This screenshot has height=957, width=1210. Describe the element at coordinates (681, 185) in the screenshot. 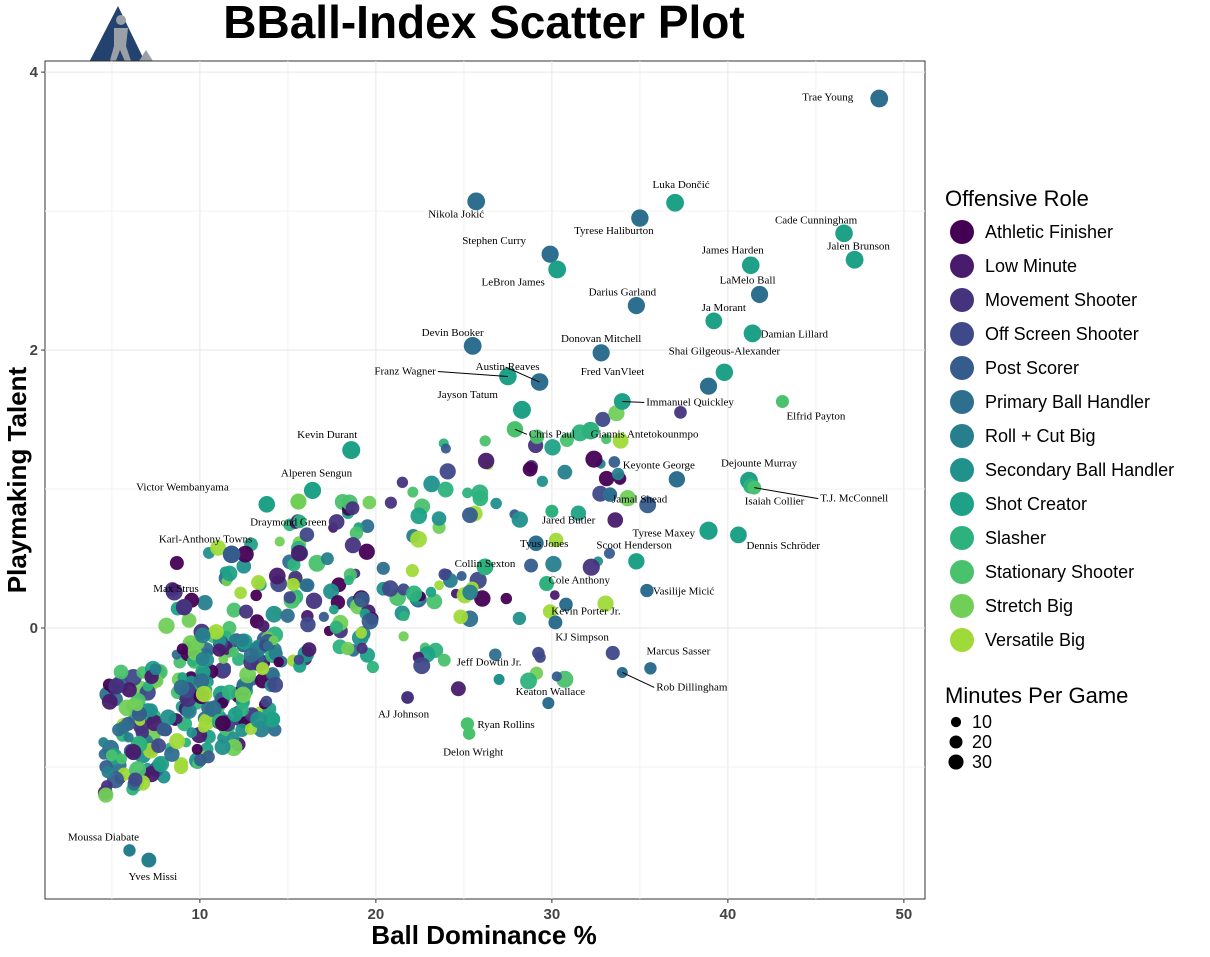

I see `player-label: Luka Dončić` at that location.